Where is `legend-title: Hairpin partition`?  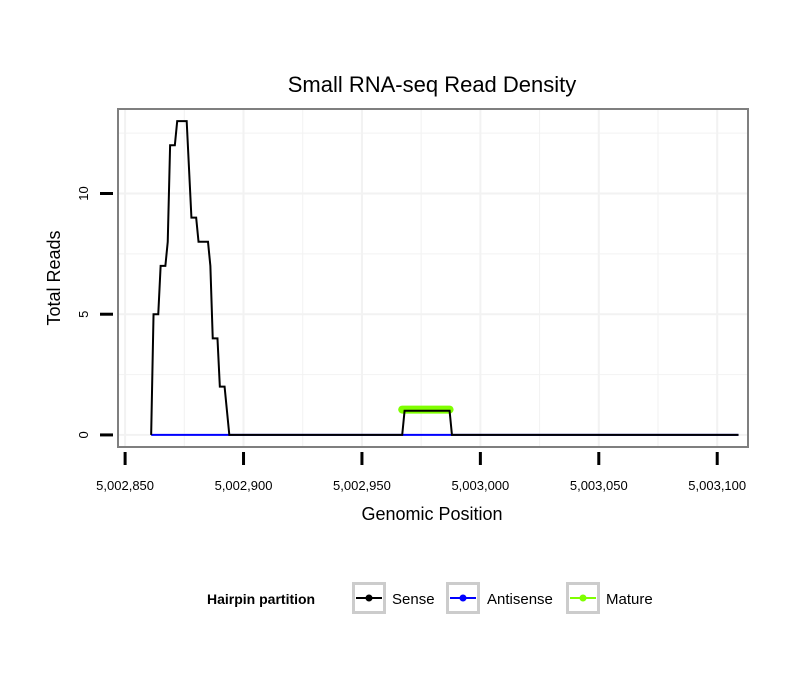
legend-title: Hairpin partition is located at coordinates (261, 599).